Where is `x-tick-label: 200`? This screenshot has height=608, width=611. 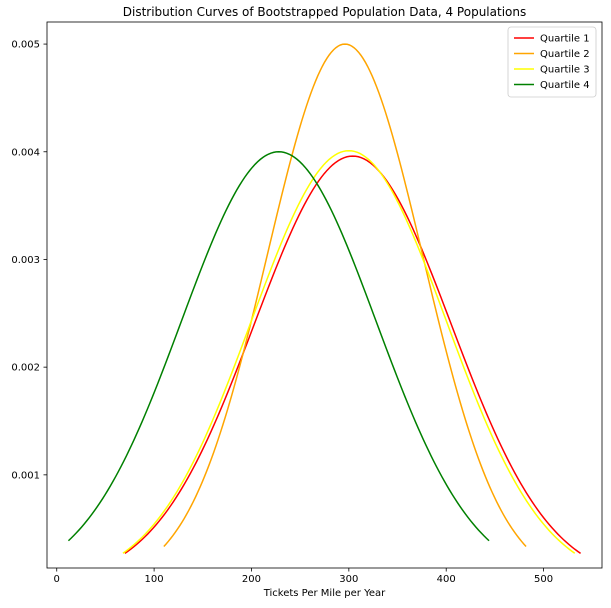 x-tick-label: 200 is located at coordinates (251, 579).